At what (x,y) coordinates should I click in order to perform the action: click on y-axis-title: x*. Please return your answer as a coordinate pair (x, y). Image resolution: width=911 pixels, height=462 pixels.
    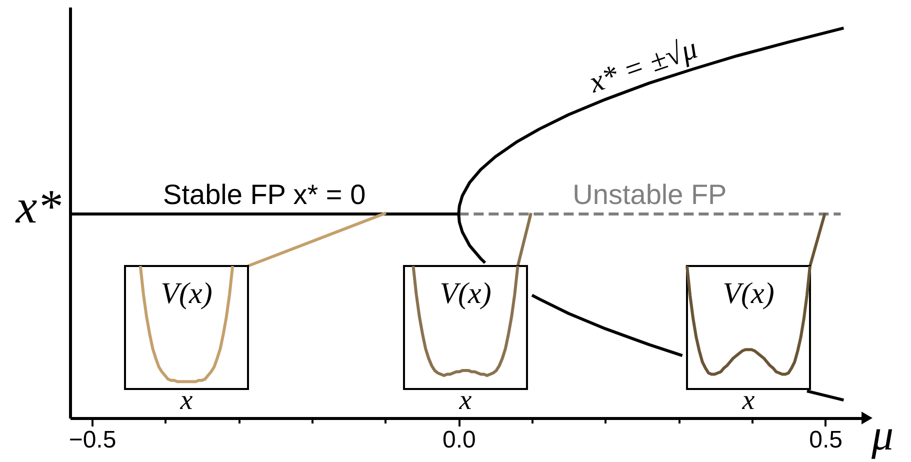
    Looking at the image, I should click on (38, 207).